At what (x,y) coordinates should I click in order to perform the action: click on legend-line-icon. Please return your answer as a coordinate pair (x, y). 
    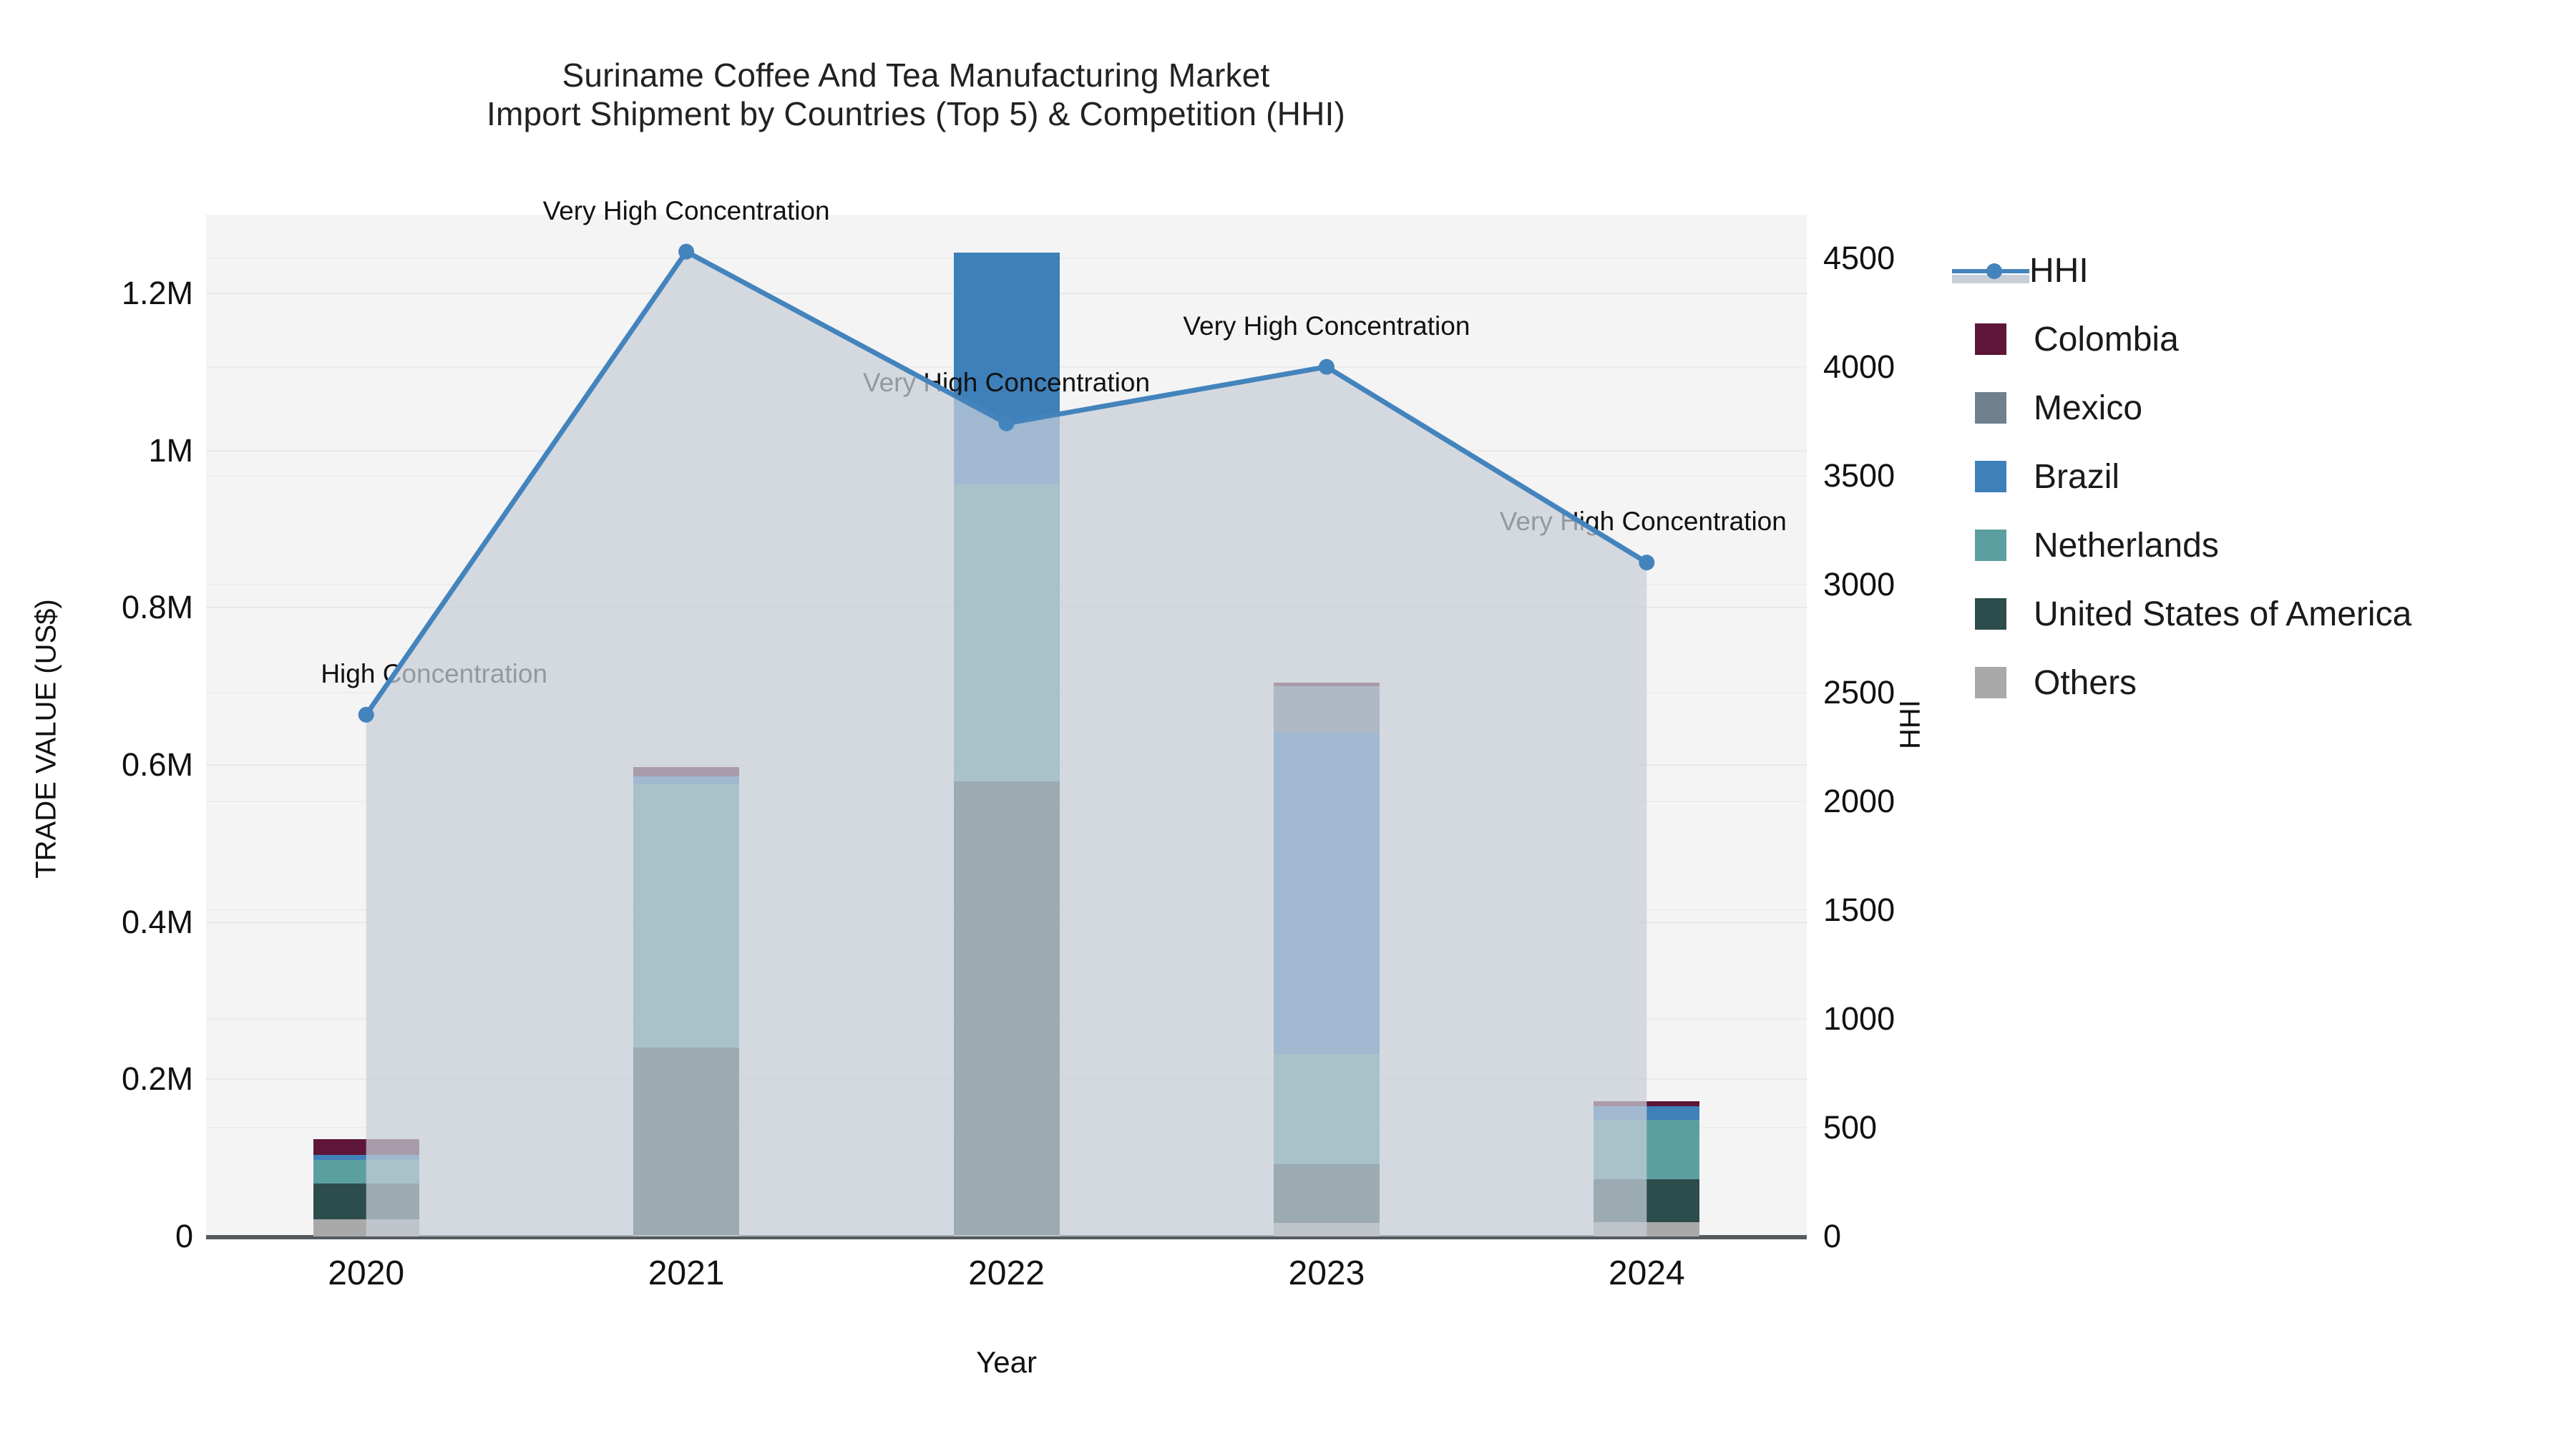
    Looking at the image, I should click on (1990, 270).